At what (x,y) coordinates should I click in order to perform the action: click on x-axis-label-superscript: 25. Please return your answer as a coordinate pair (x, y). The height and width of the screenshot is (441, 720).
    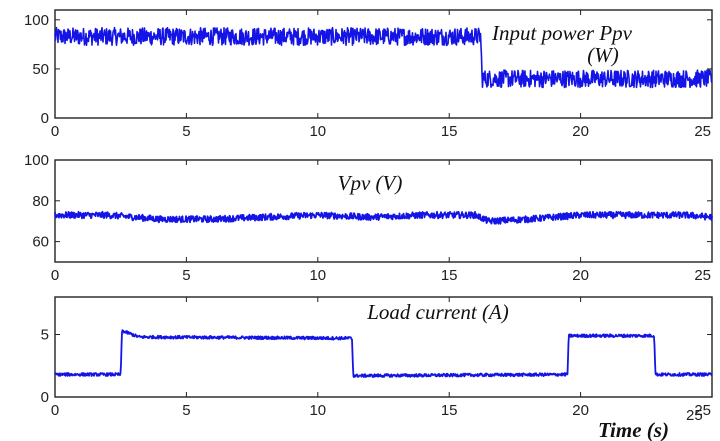
    Looking at the image, I should click on (694, 415).